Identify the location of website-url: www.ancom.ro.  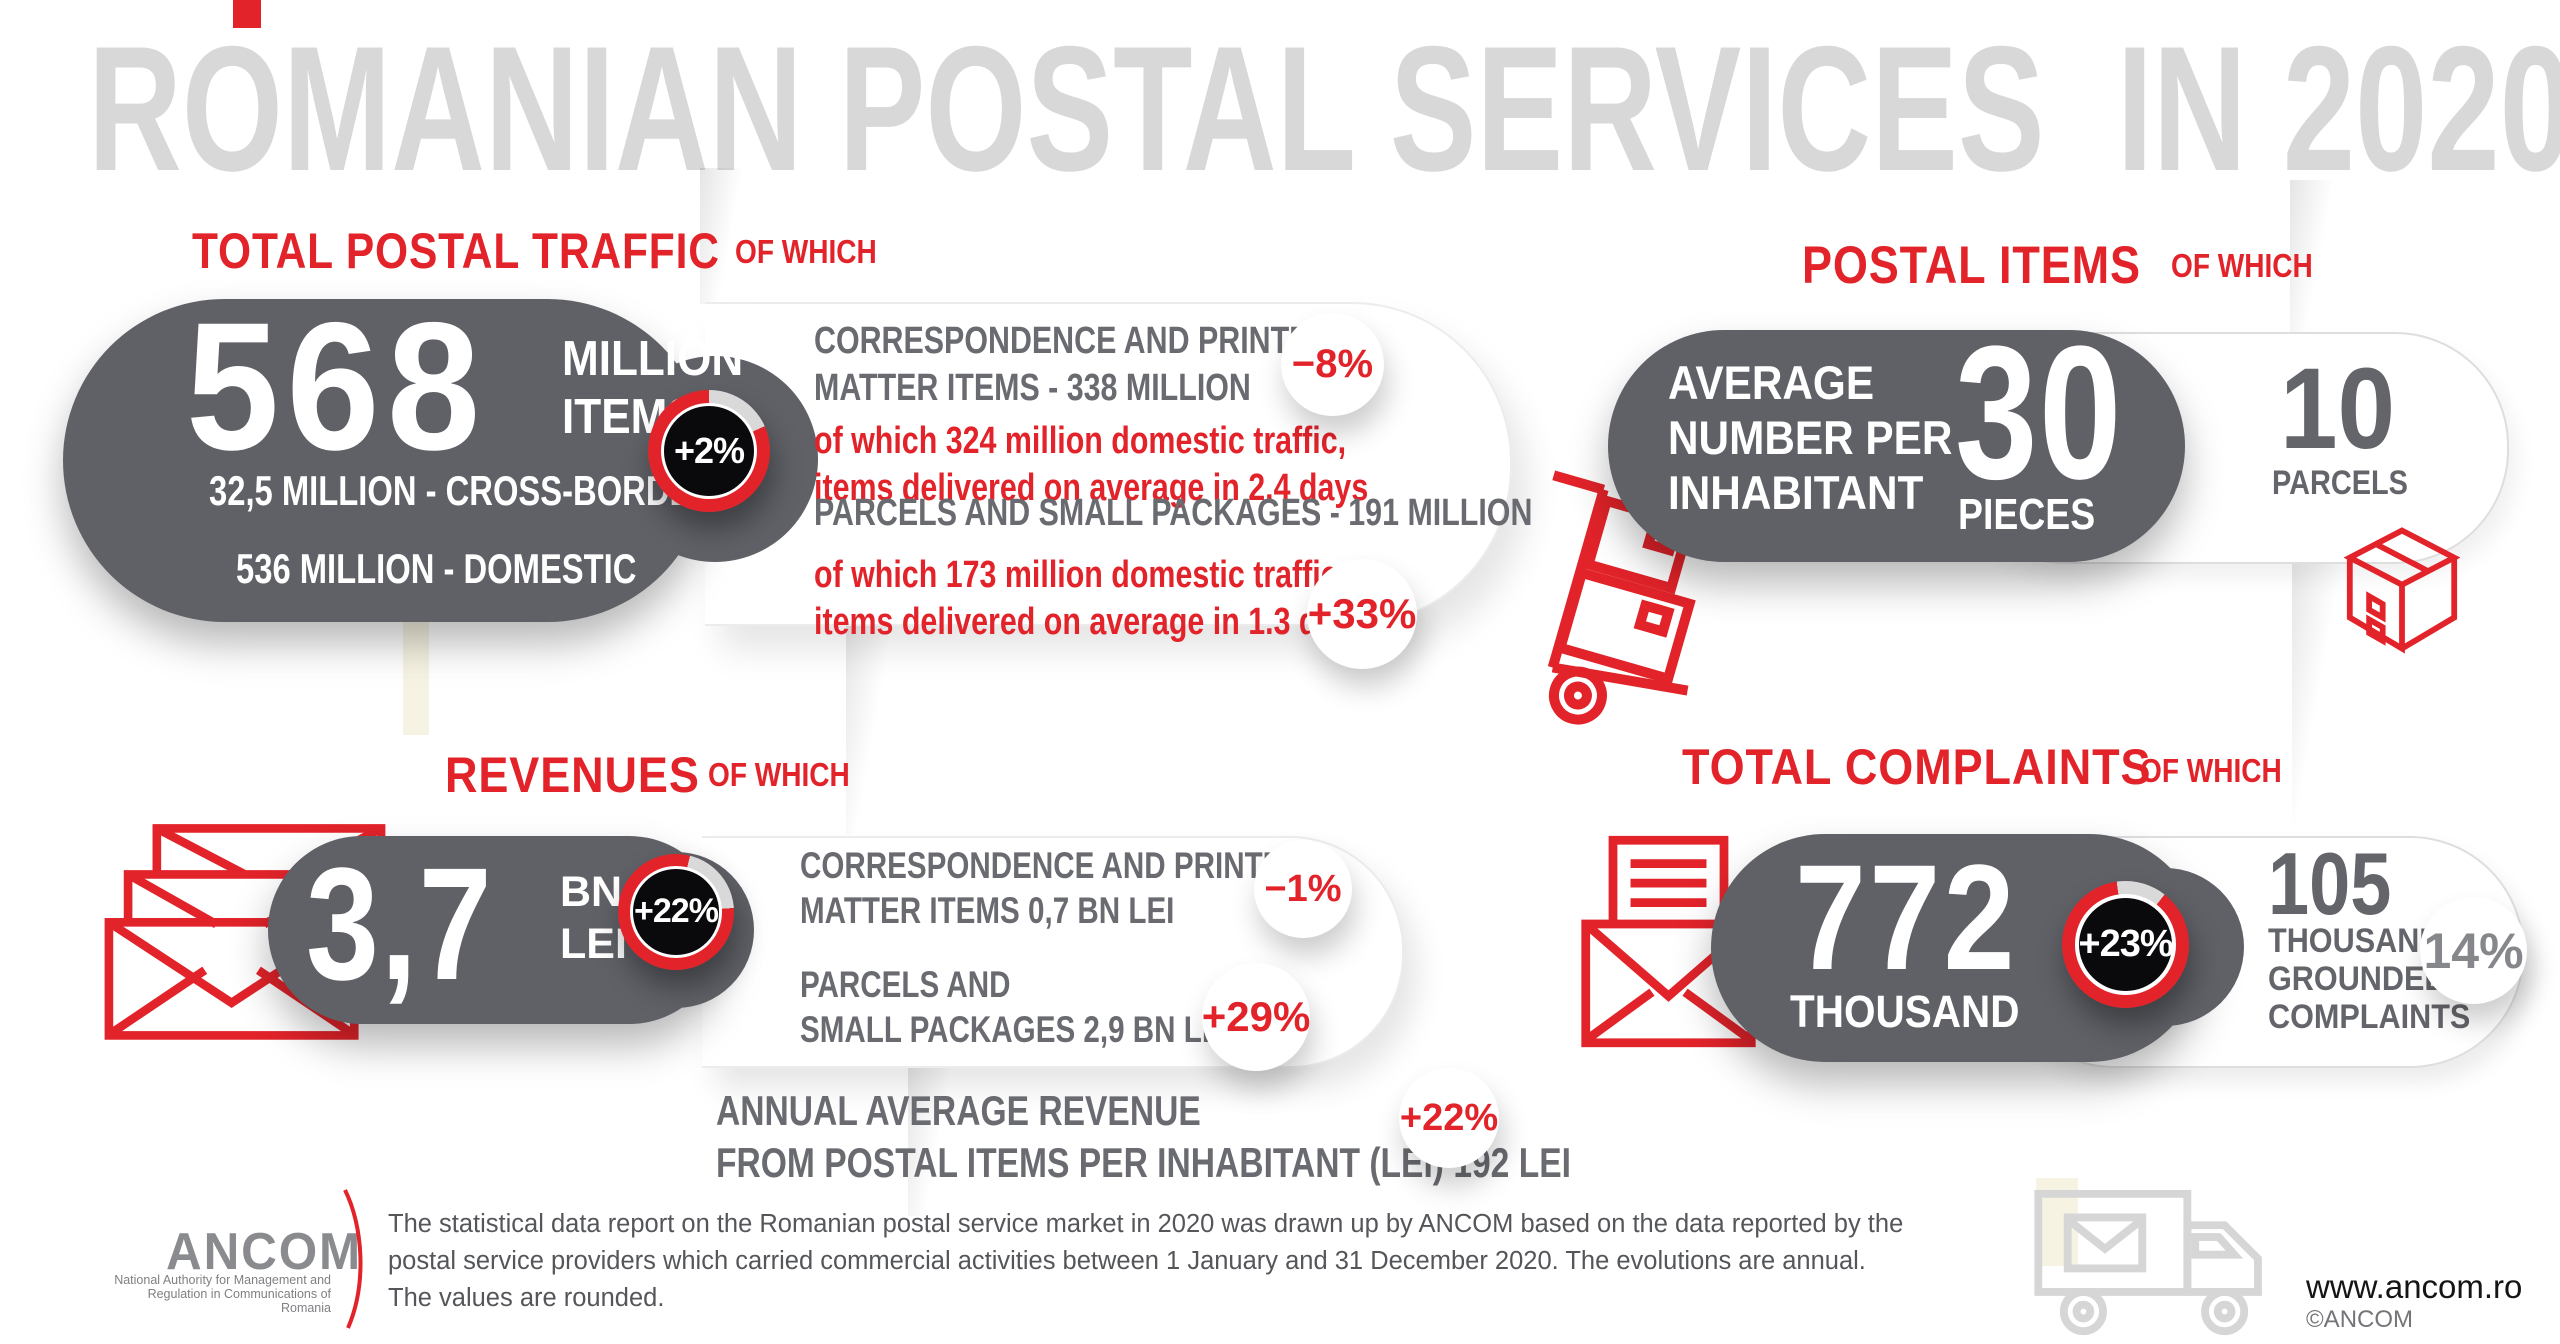
(2414, 1286).